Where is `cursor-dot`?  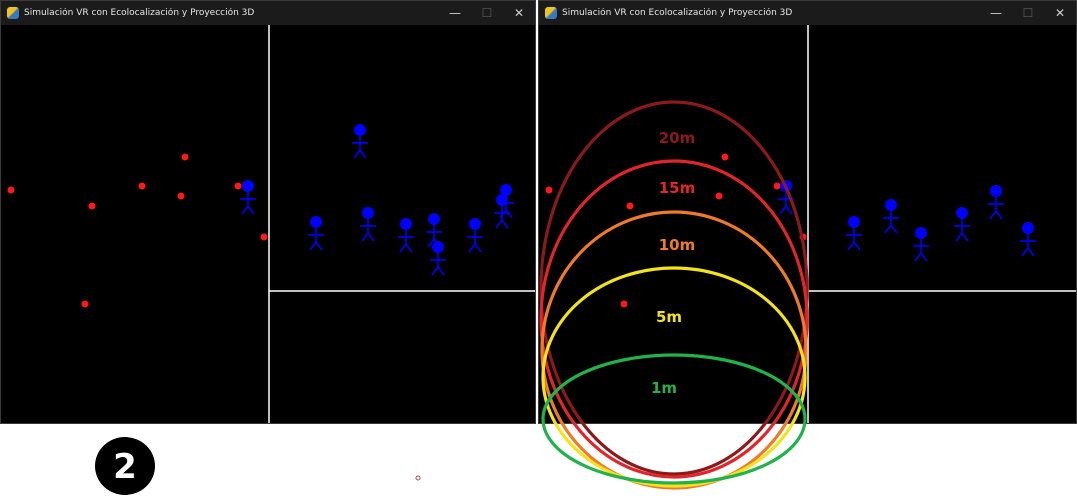 cursor-dot is located at coordinates (418, 478).